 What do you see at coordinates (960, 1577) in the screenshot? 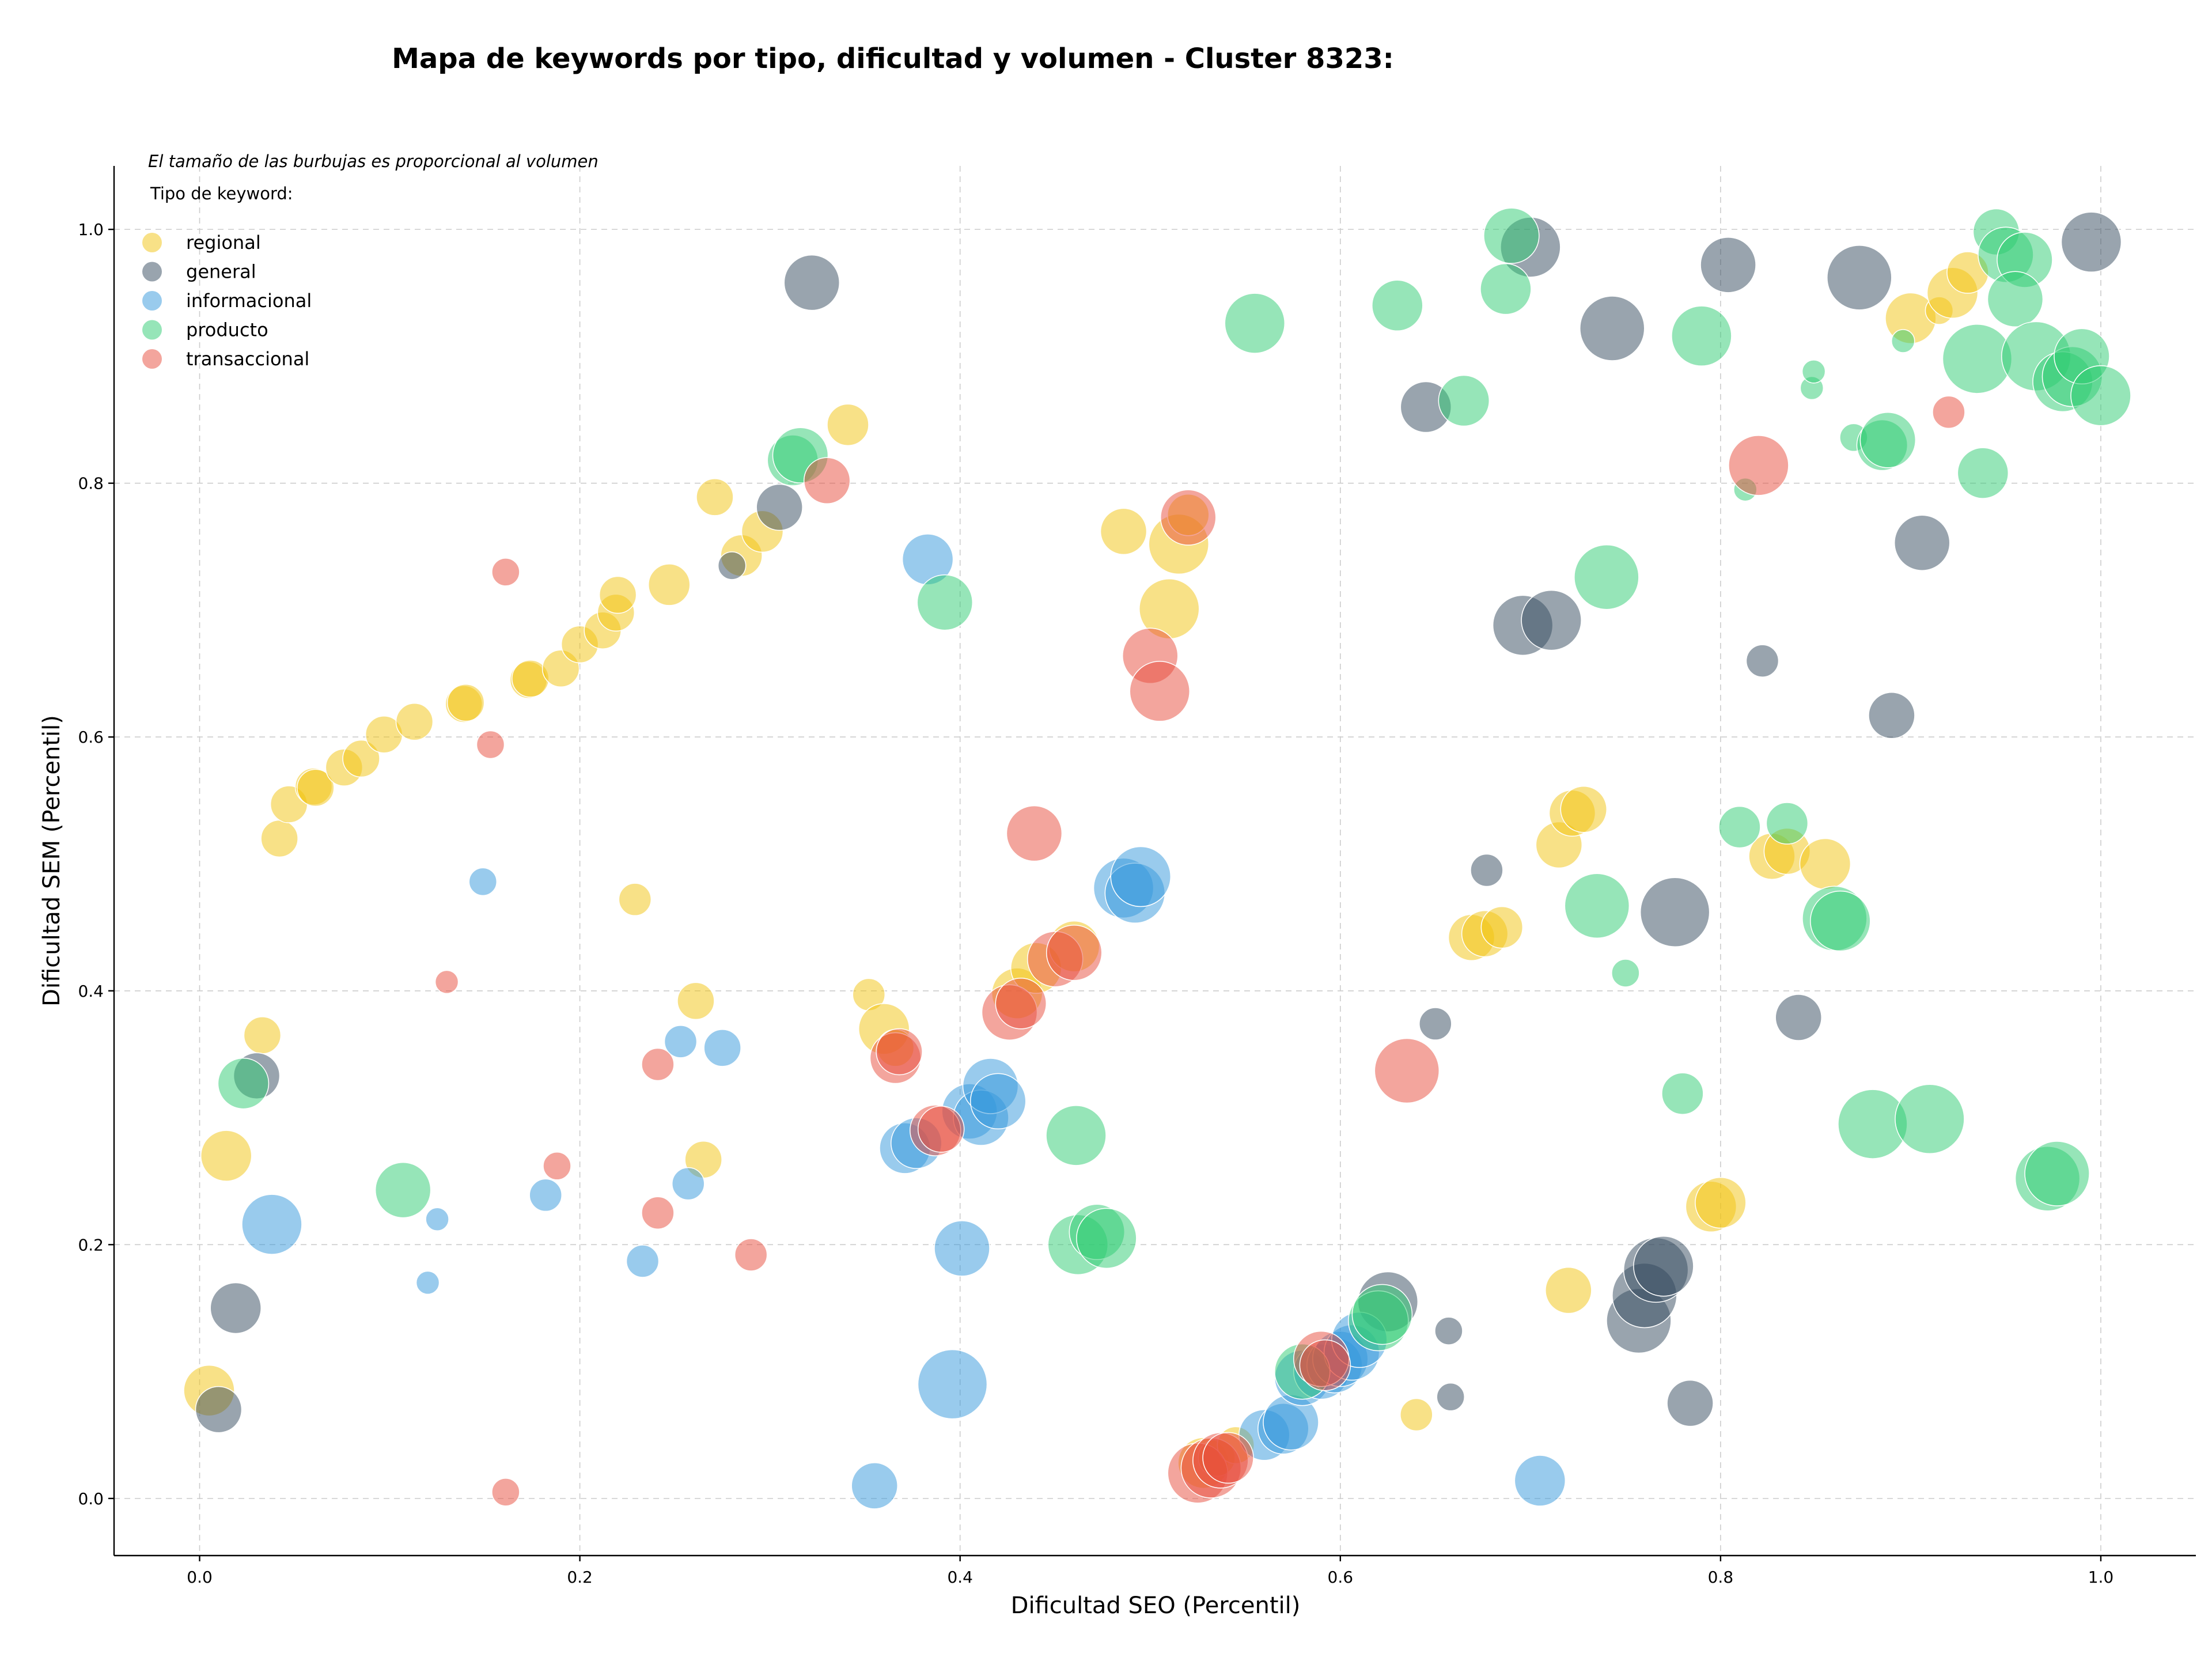
I see `x-tick-label: 0.4` at bounding box center [960, 1577].